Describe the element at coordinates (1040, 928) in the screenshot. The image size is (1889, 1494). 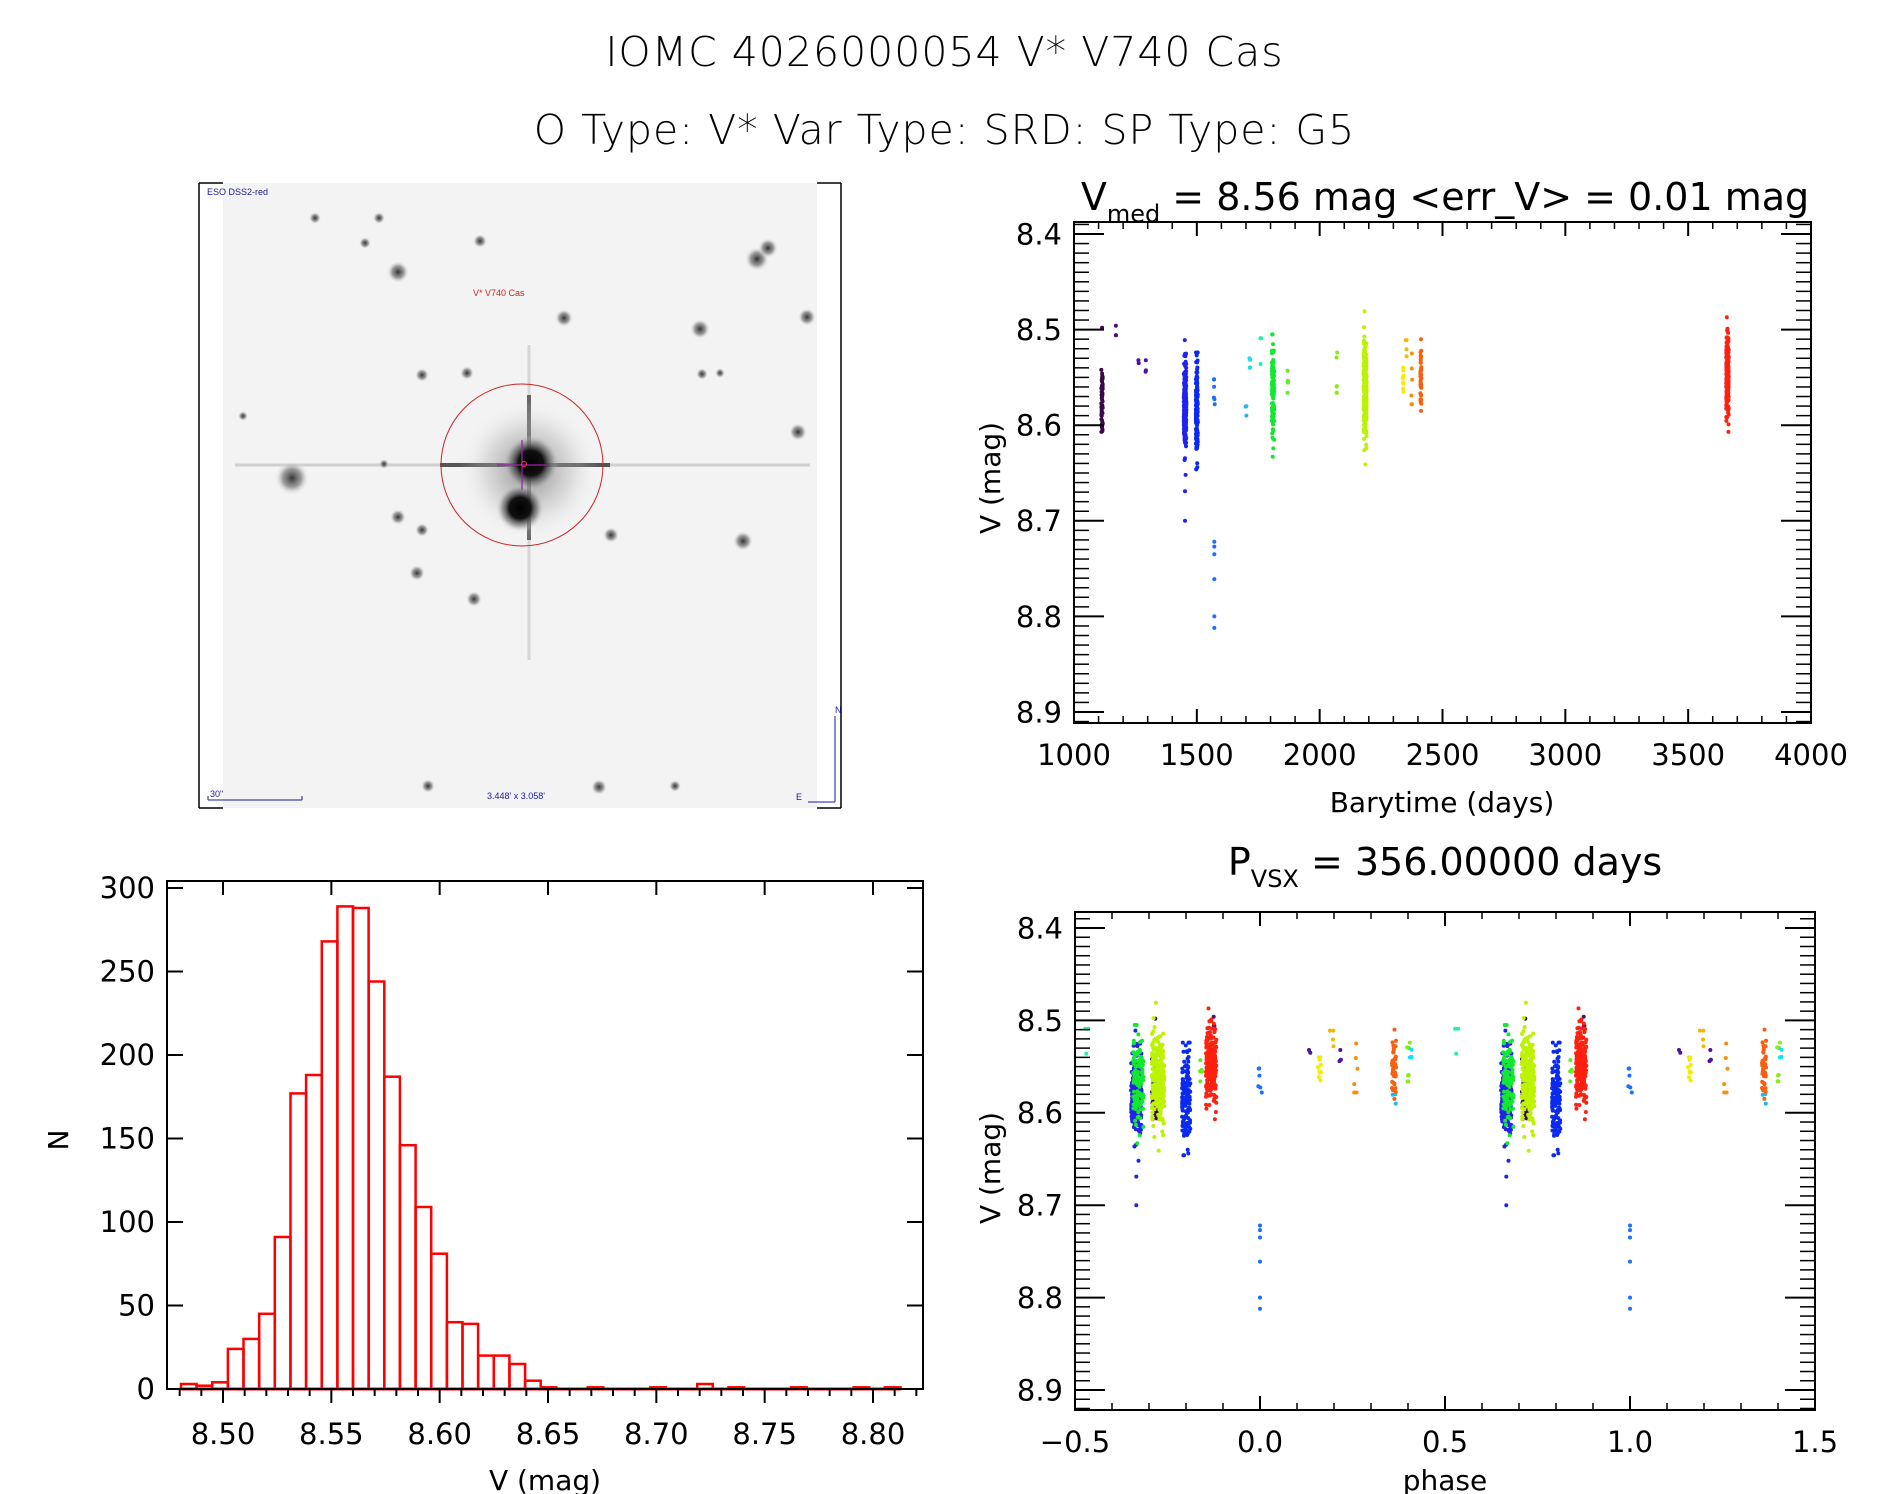
I see `phase-ytick-label: 8.4` at that location.